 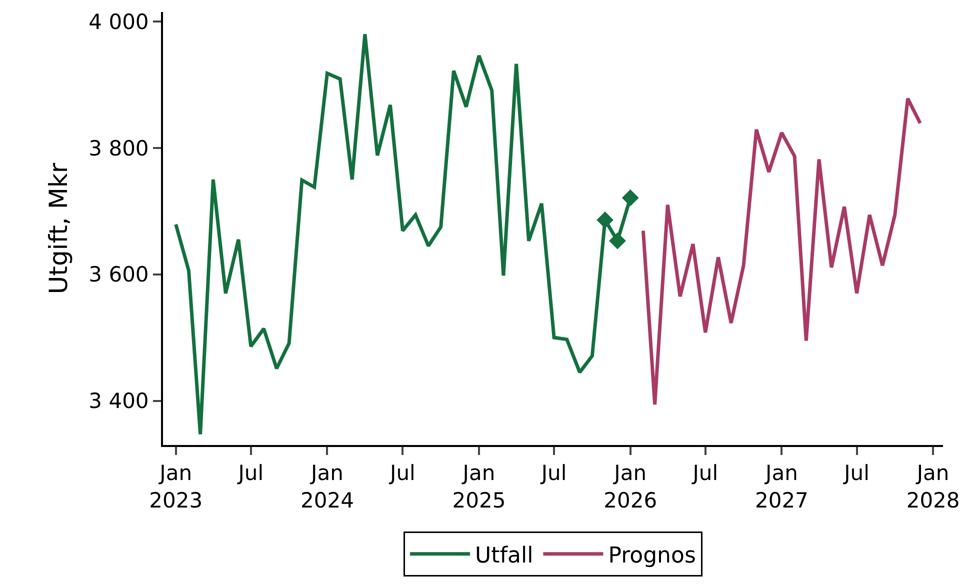 I want to click on y-tick-label: 3 400, so click(x=118, y=401).